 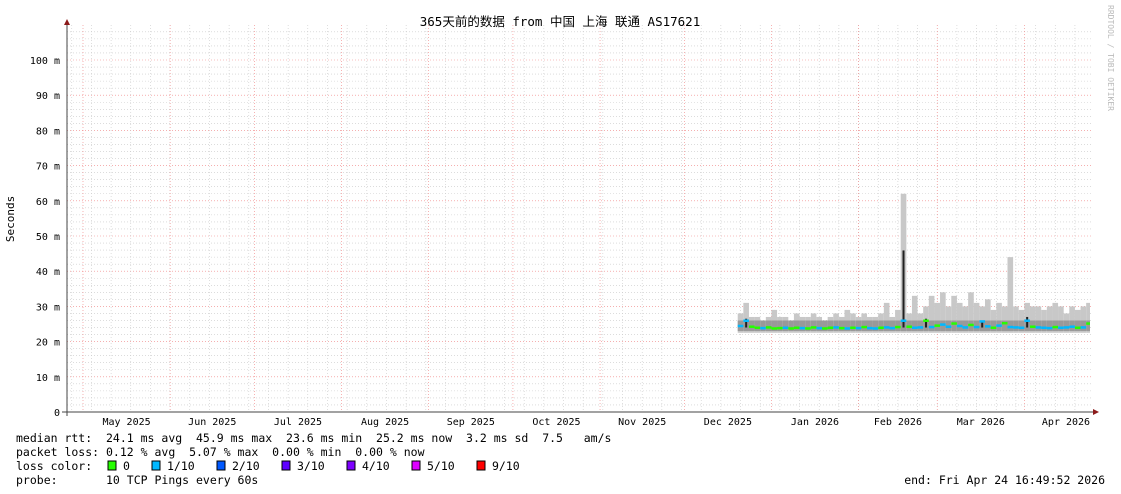 I want to click on x-tick-label: Jul 2025, so click(x=298, y=422).